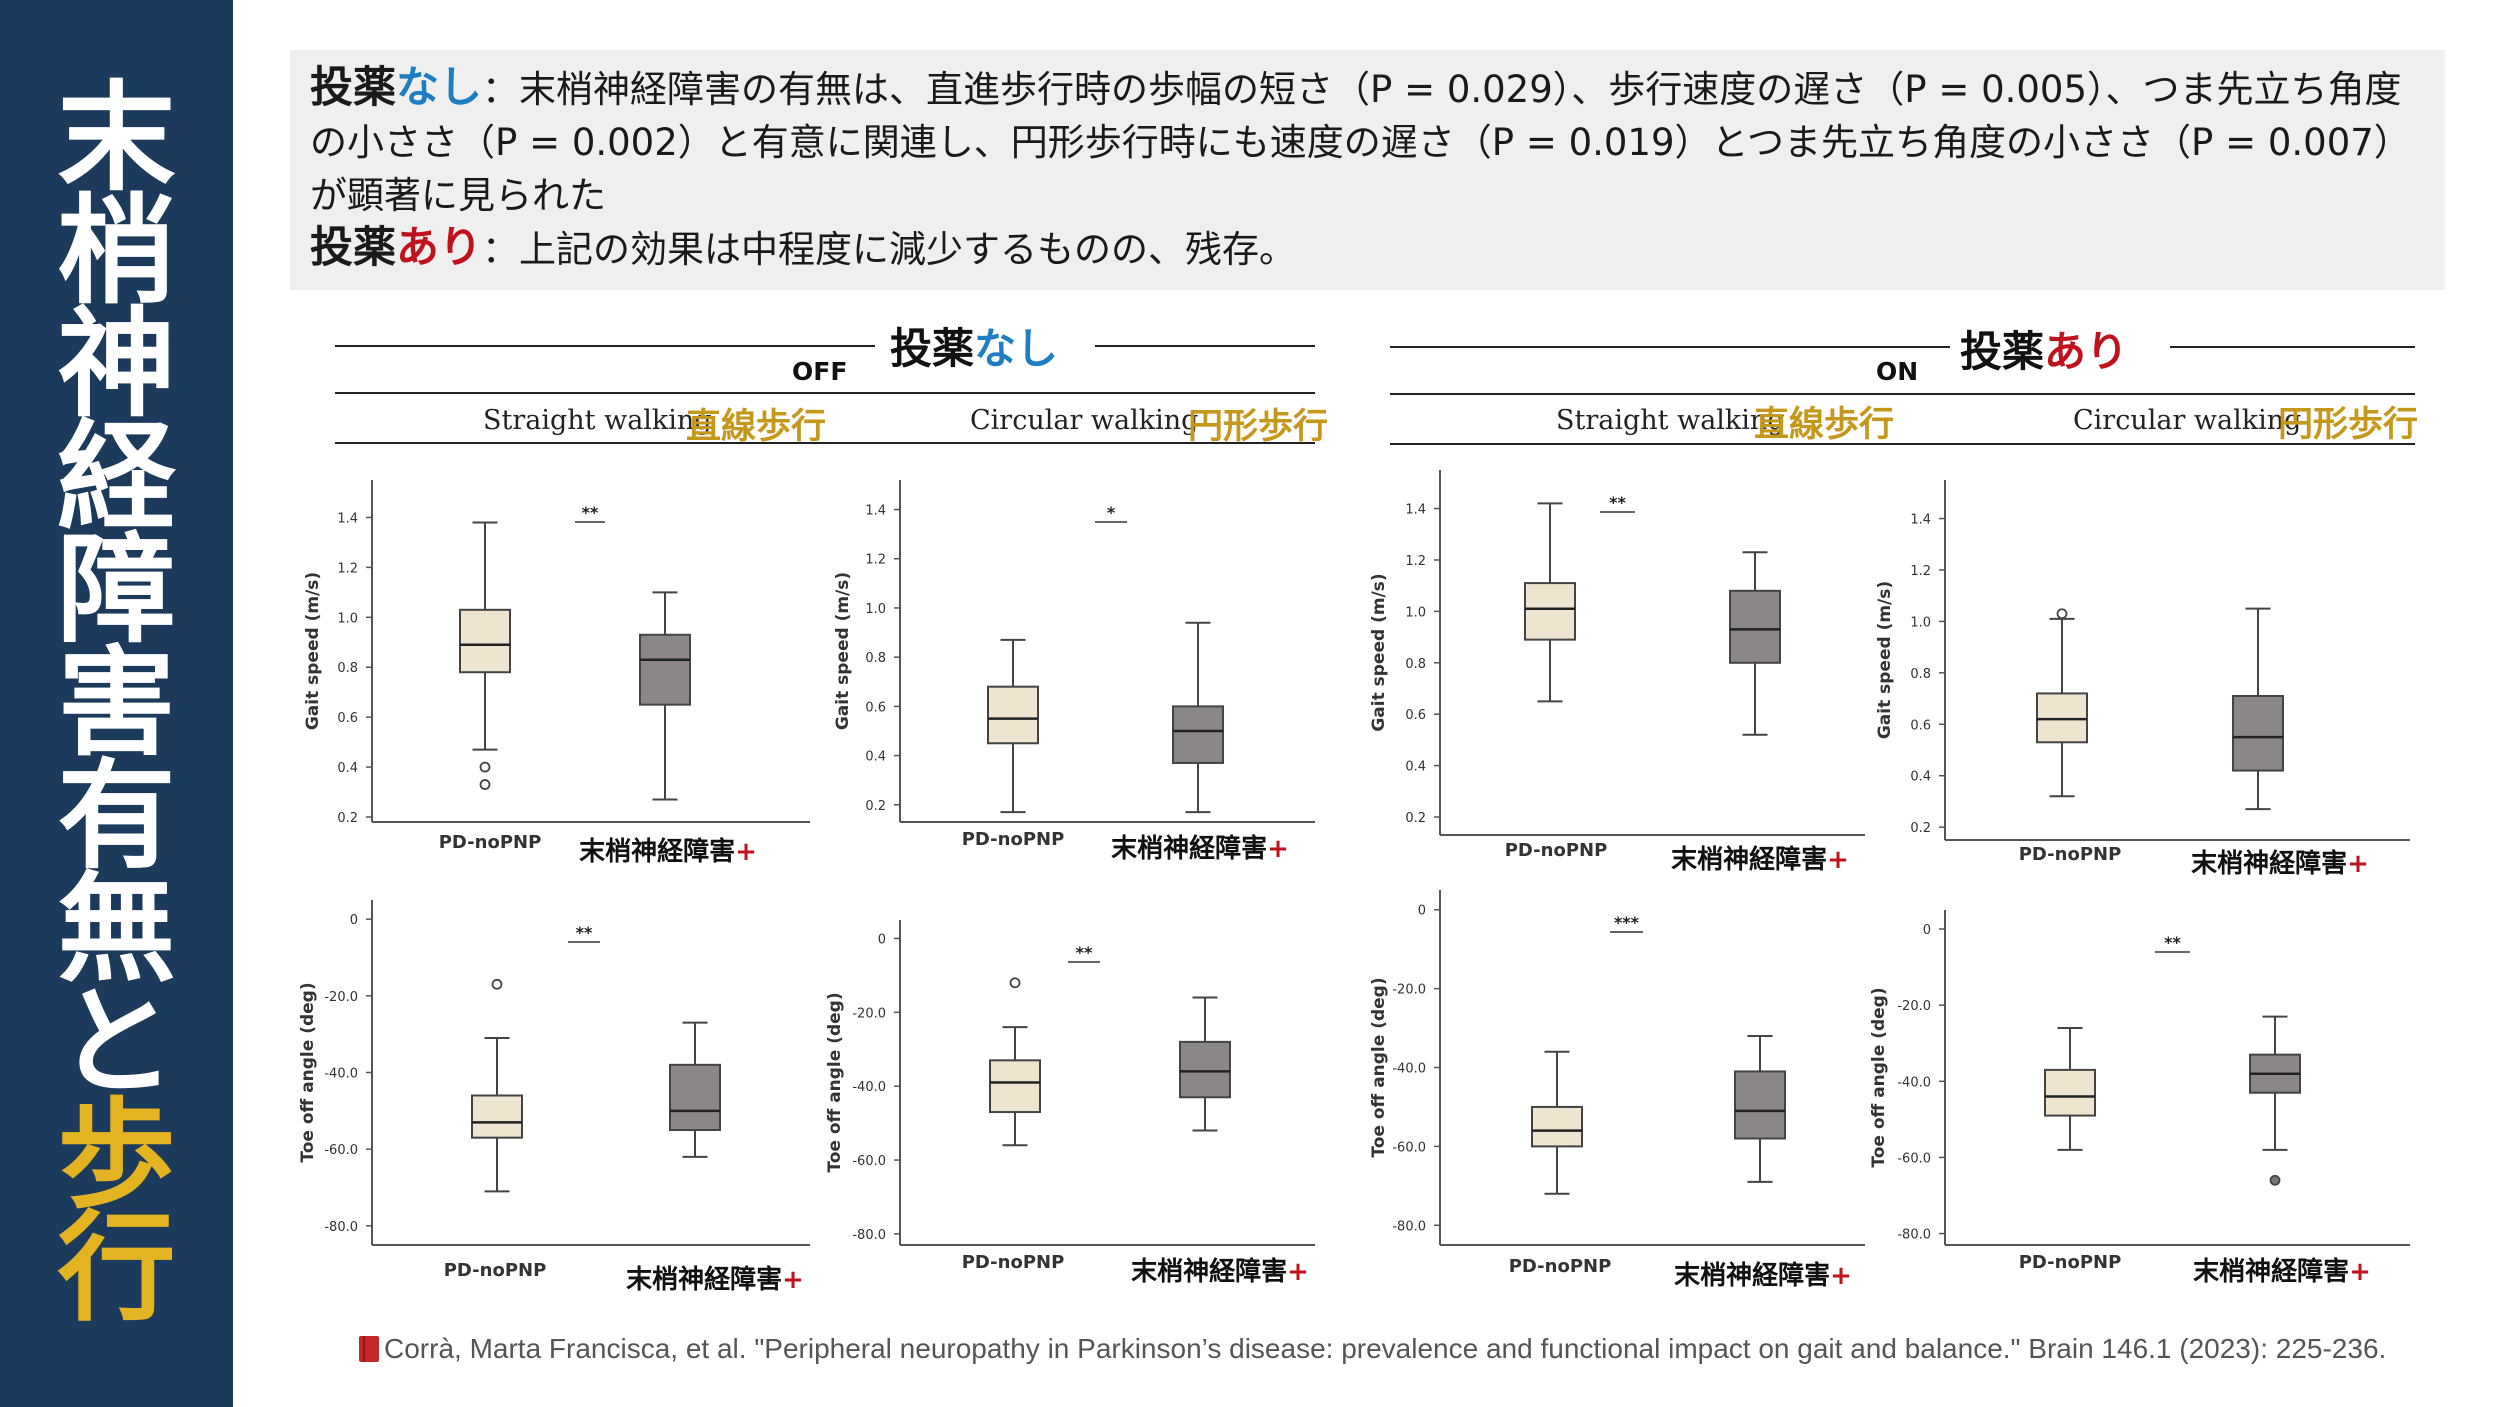 The image size is (2501, 1407). I want to click on on-subheader-line-top, so click(1902, 394).